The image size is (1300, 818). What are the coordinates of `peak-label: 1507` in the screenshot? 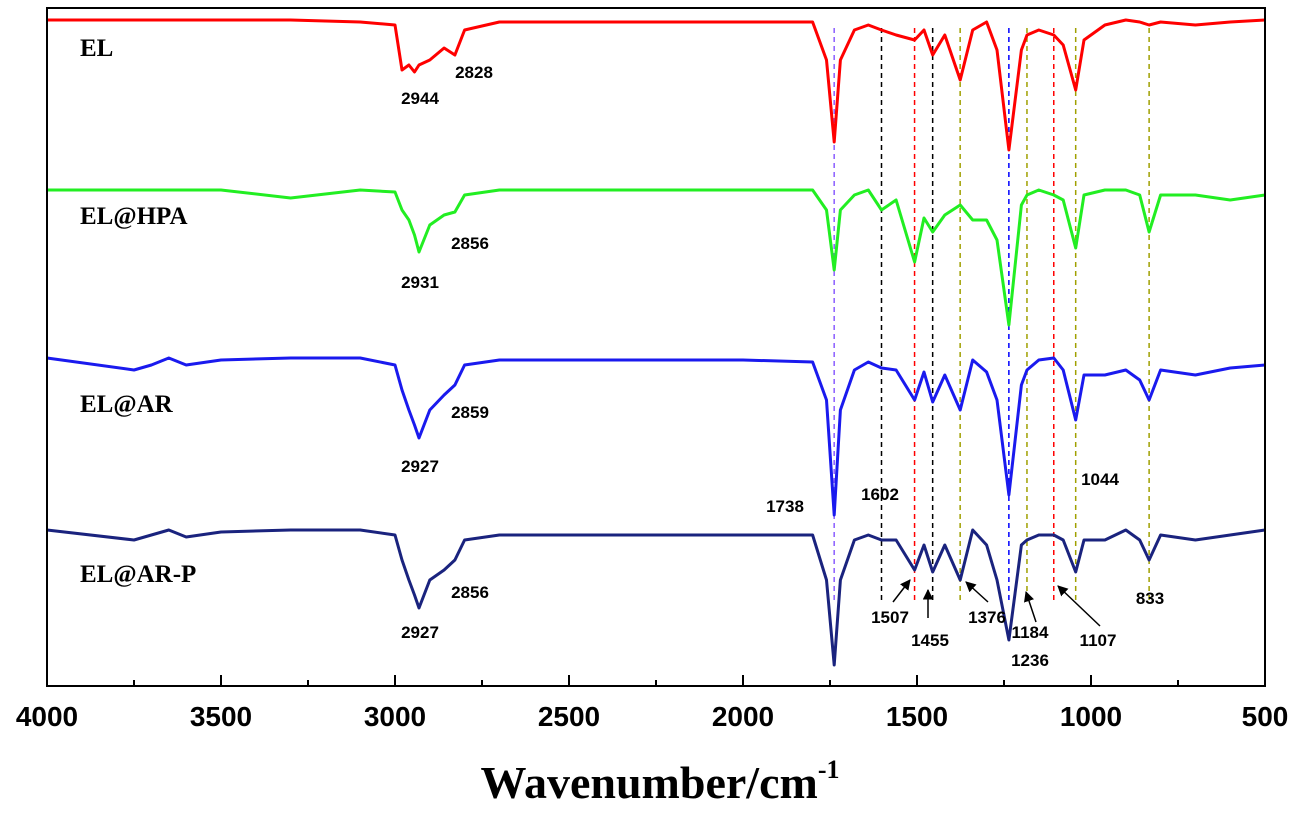 It's located at (890, 617).